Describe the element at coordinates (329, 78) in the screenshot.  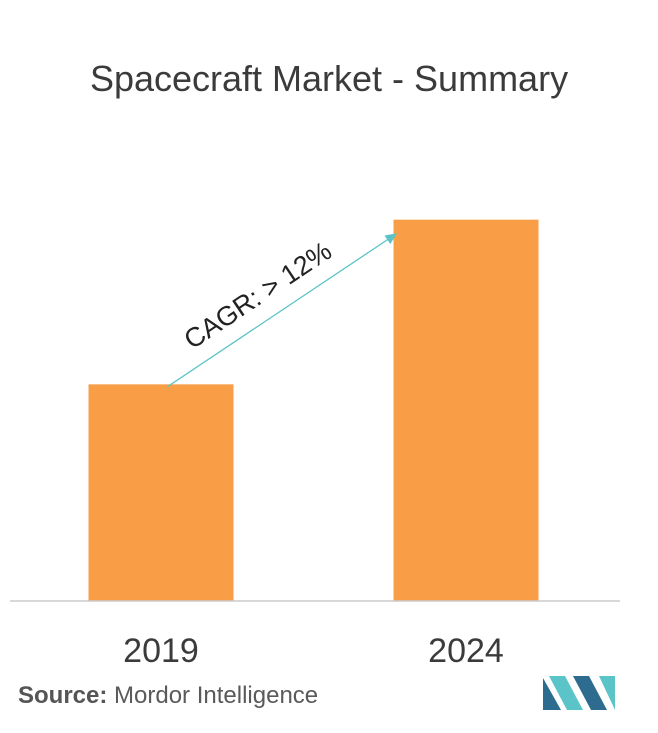
I see `chart-title: Spacecraft Market - Summary` at that location.